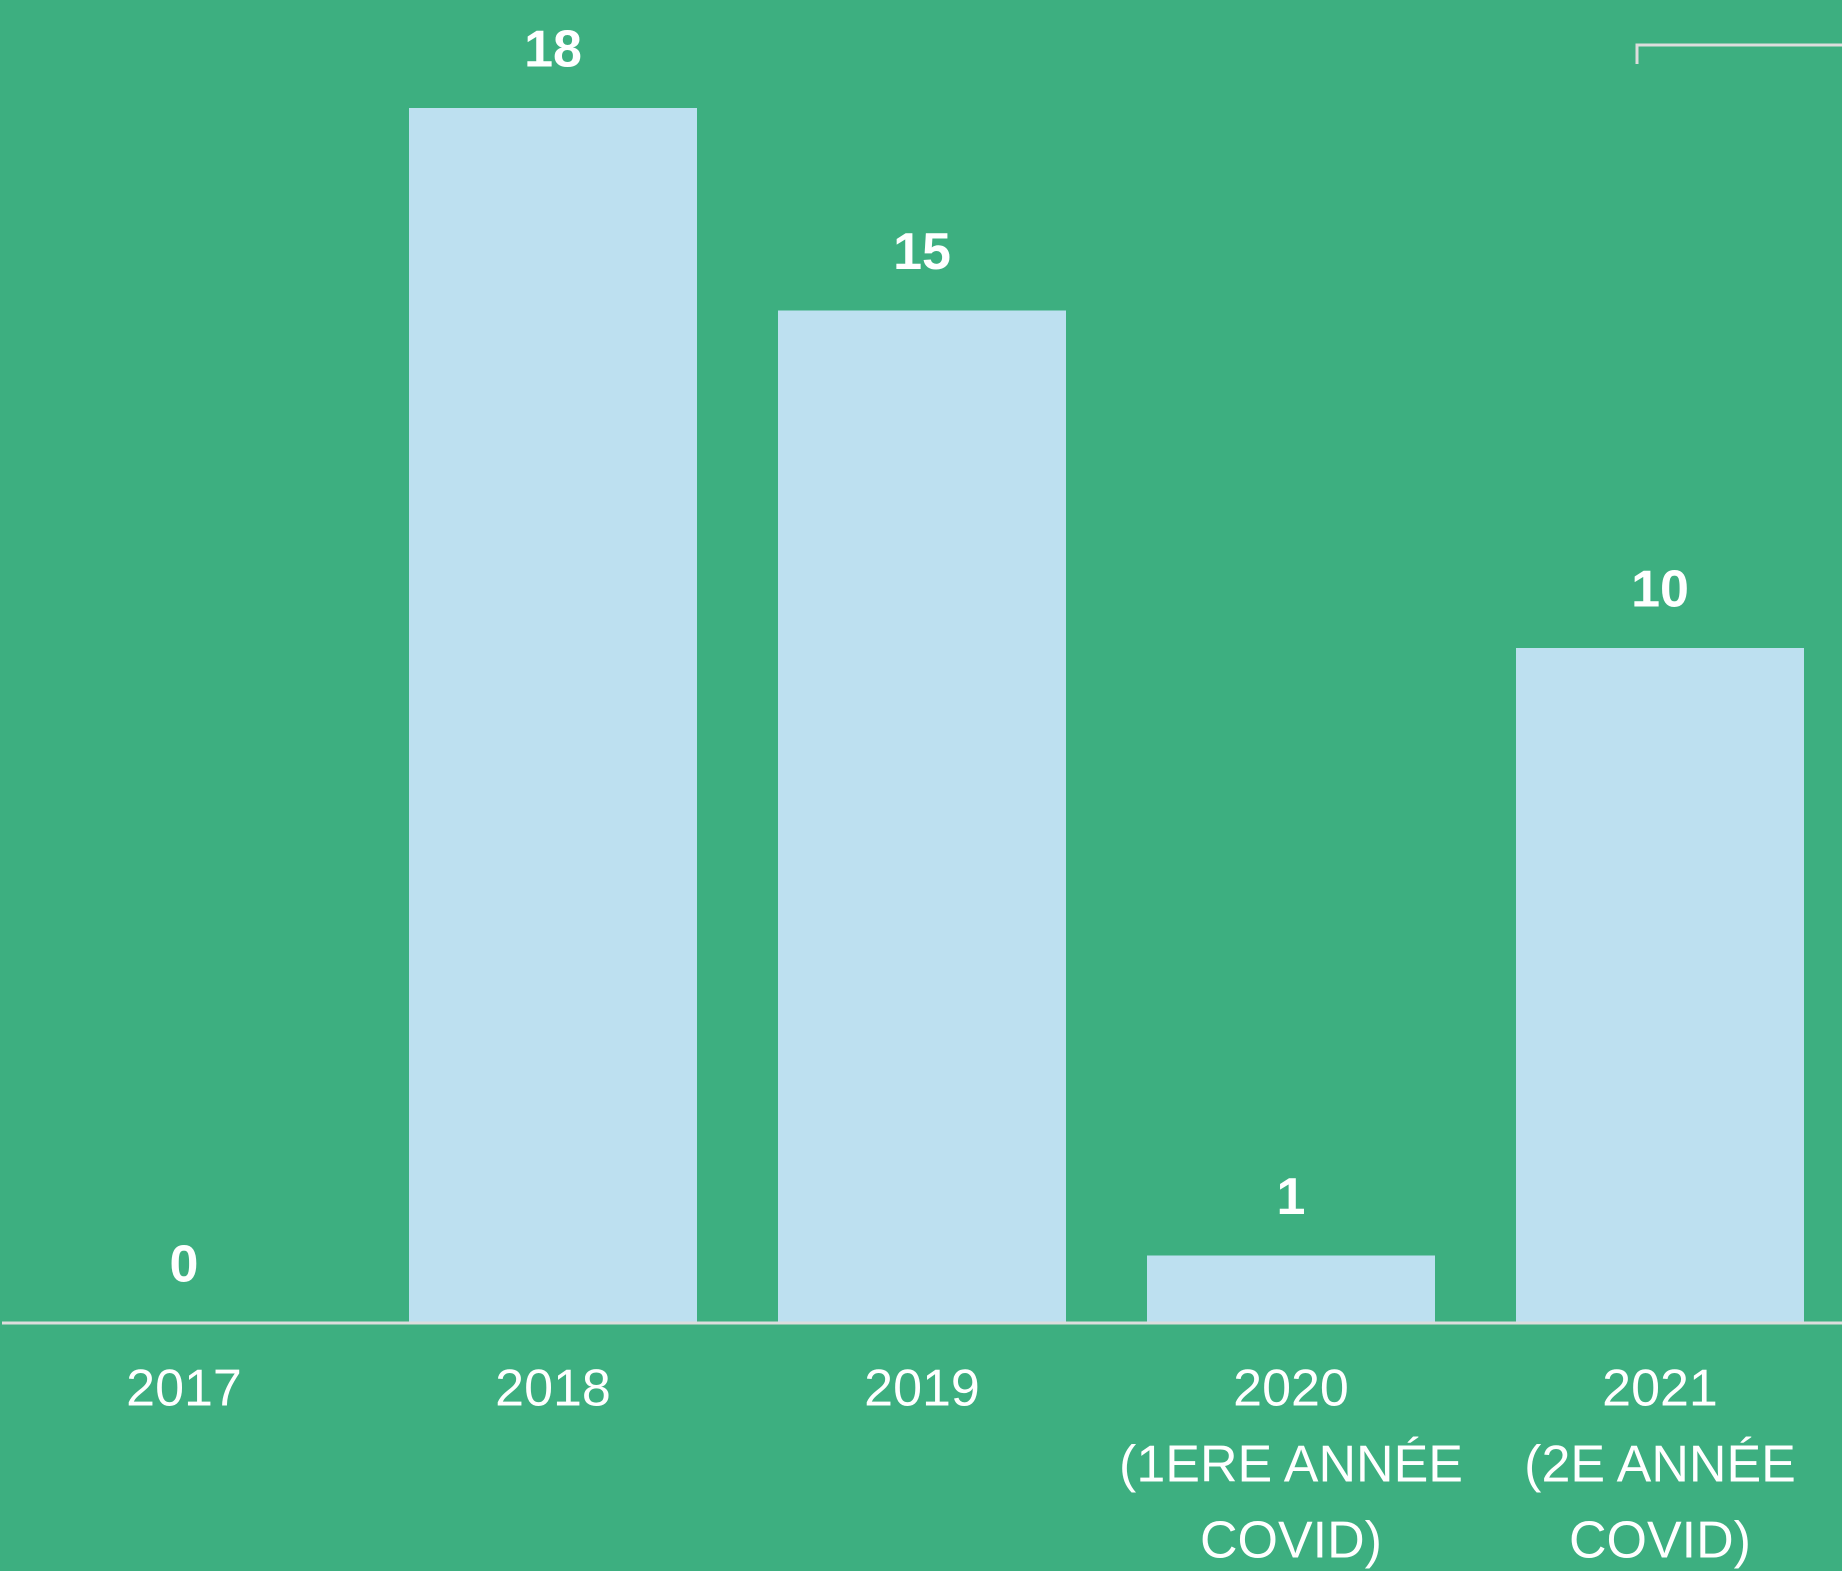 The width and height of the screenshot is (1842, 1571). What do you see at coordinates (1291, 1465) in the screenshot?
I see `x-tick-label: (1ERE ANNÉE` at bounding box center [1291, 1465].